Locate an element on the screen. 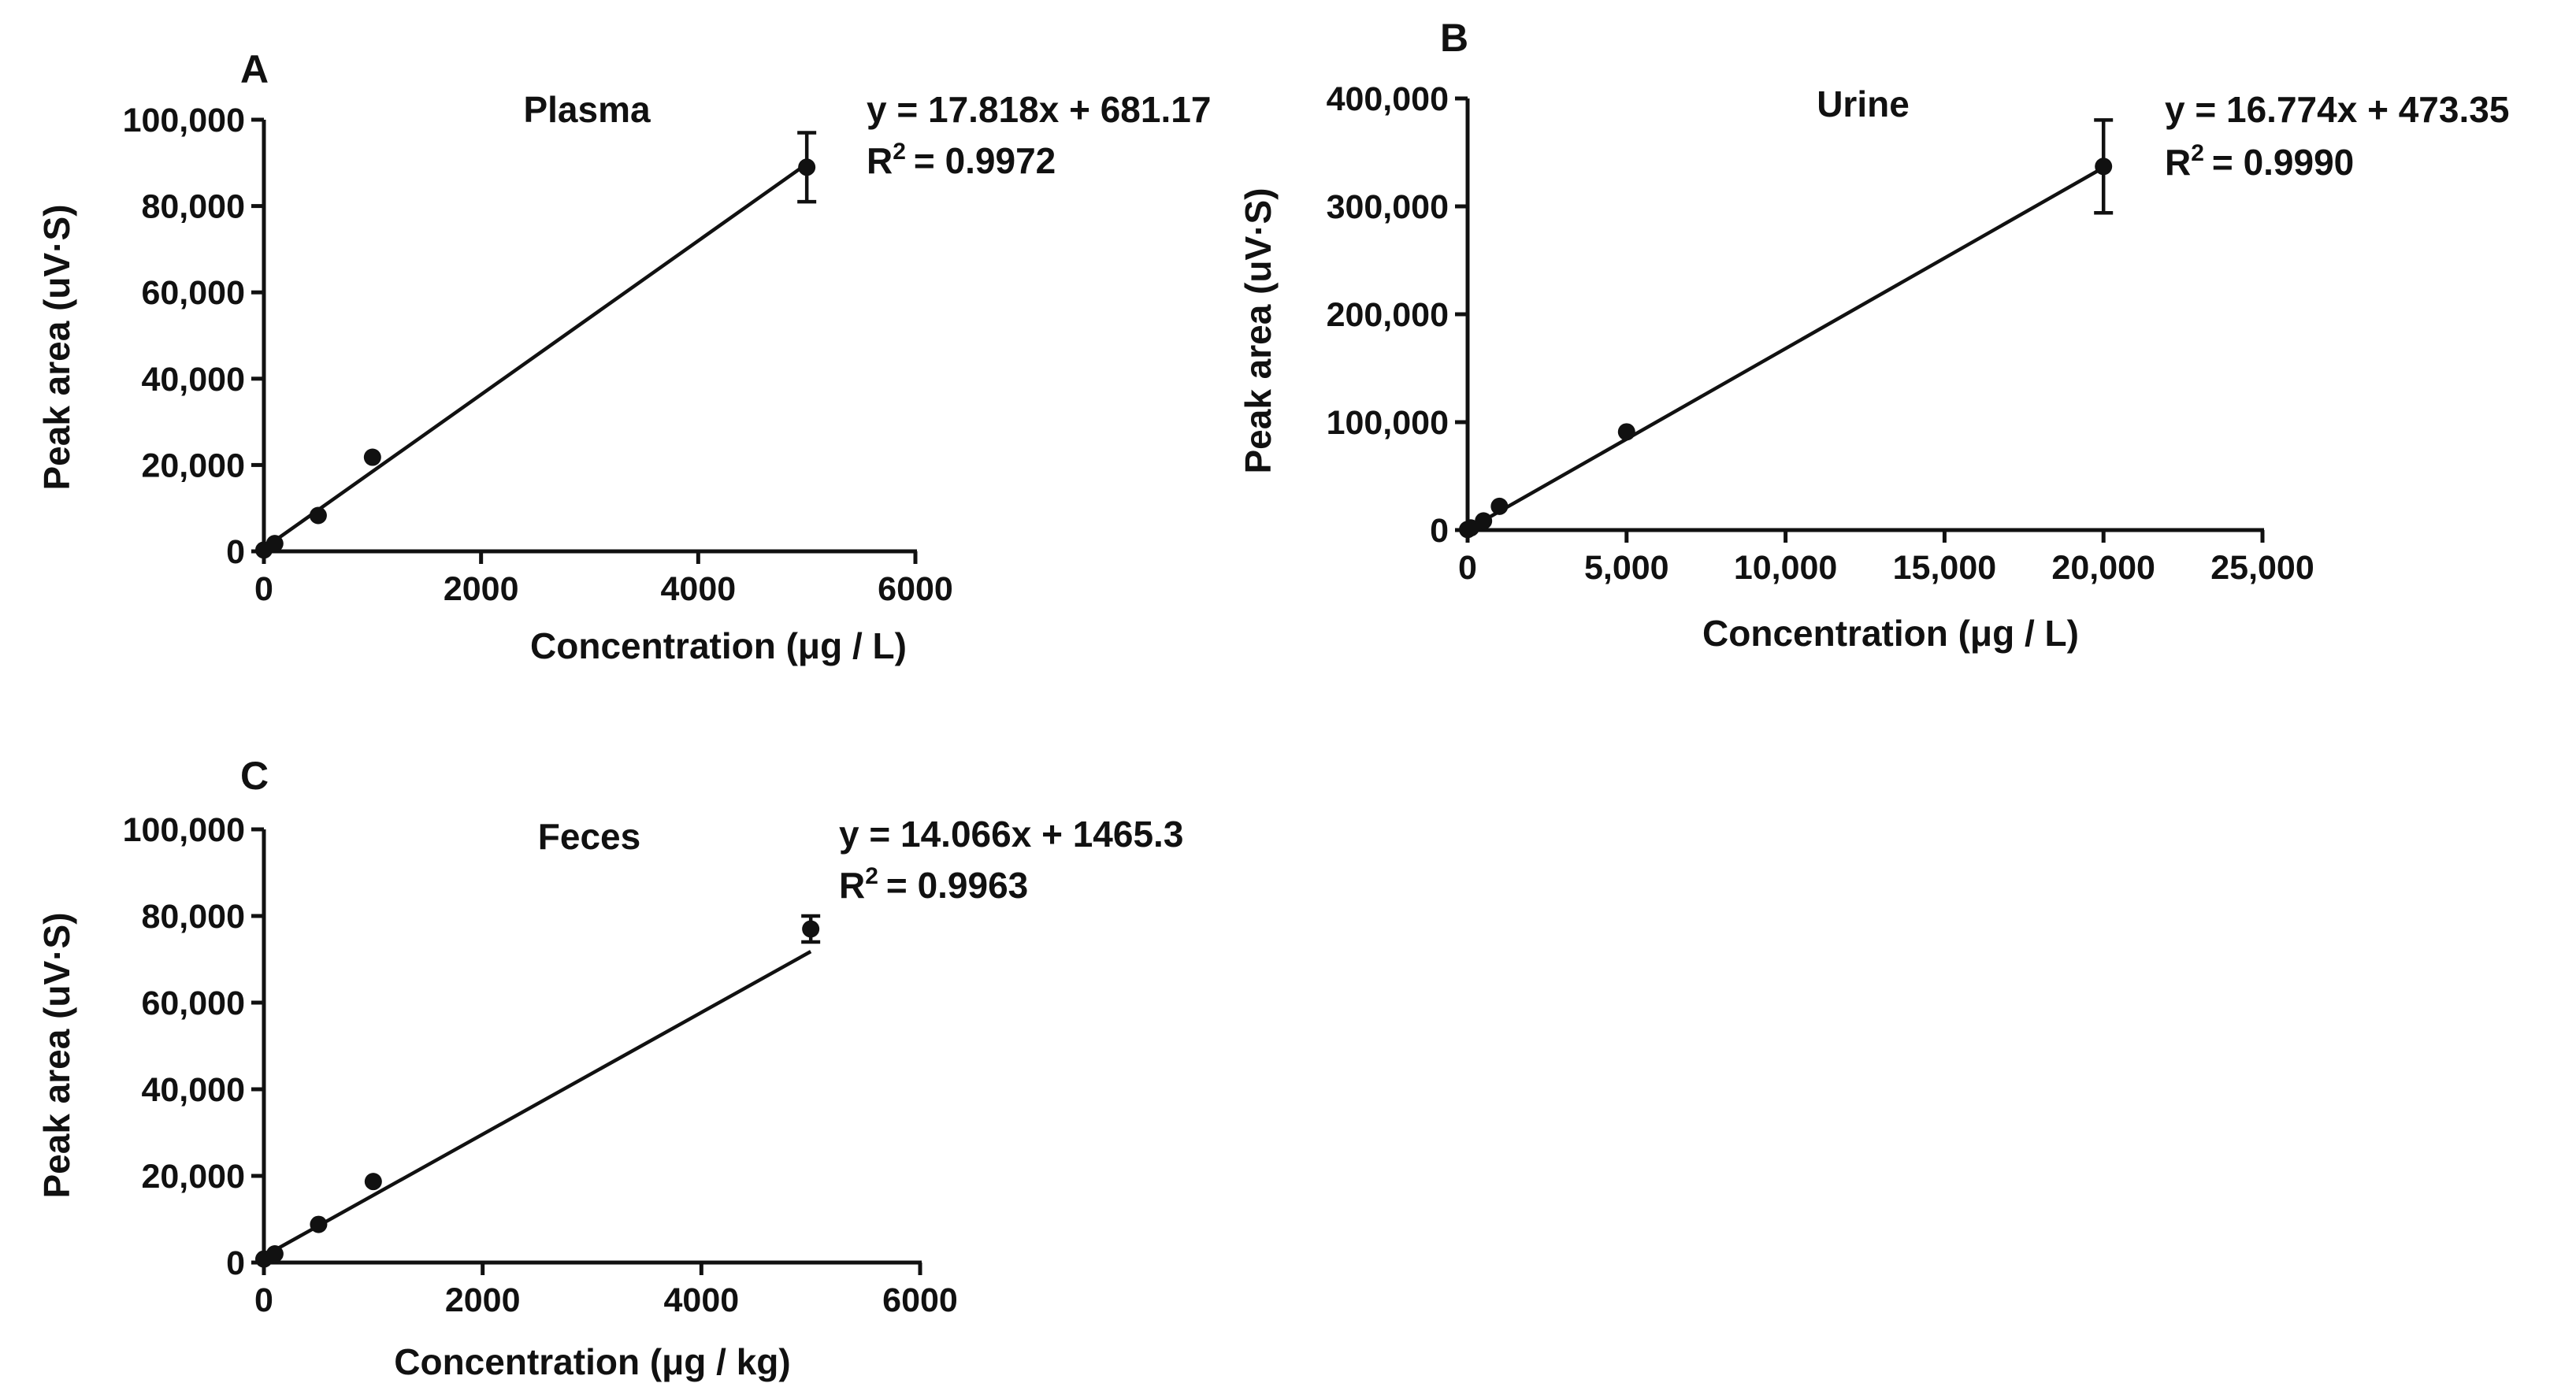 The image size is (2576, 1398). r2-value: = 0.9963 is located at coordinates (957, 885).